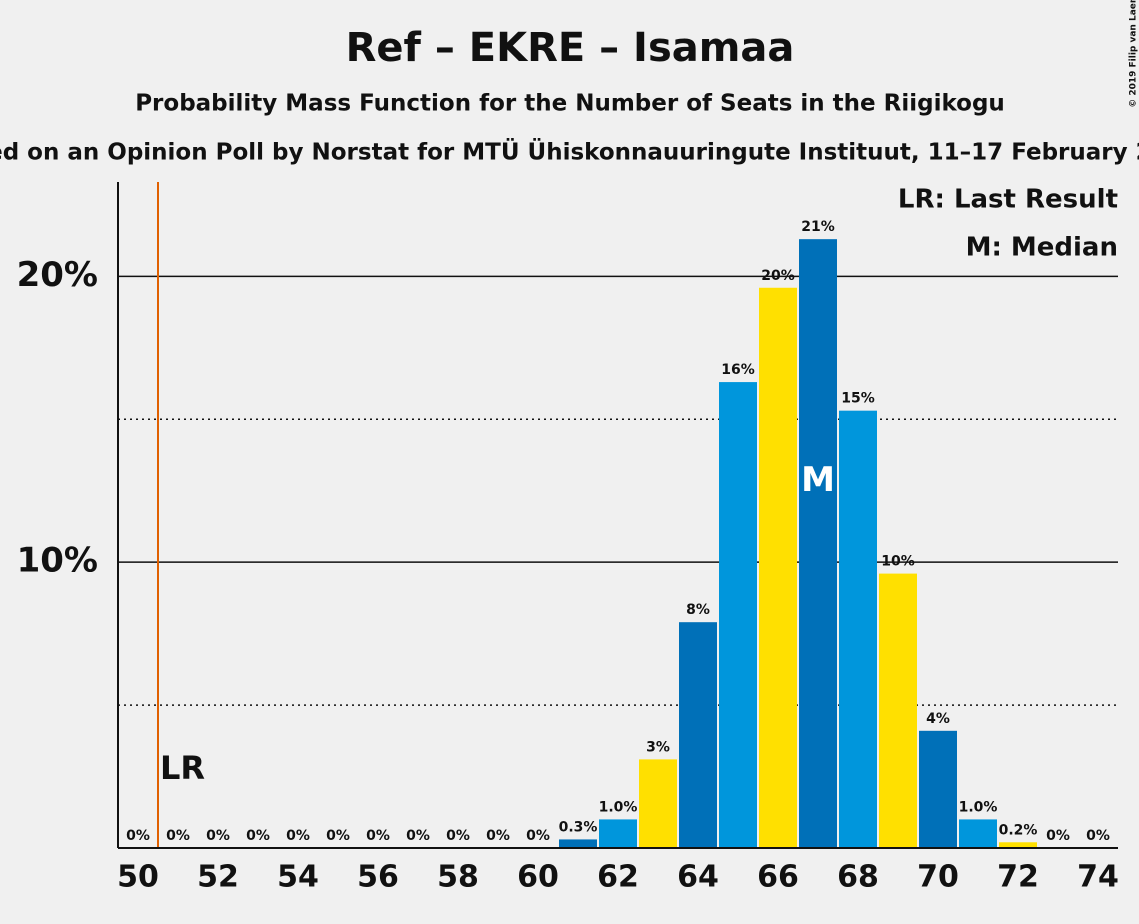 The image size is (1139, 924). Describe the element at coordinates (378, 877) in the screenshot. I see `x-tick-label: 56` at that location.